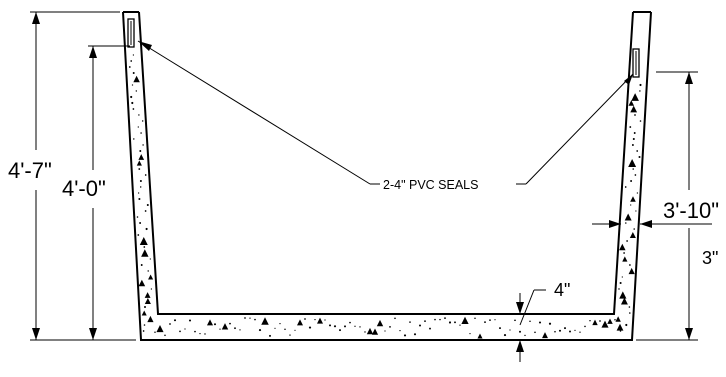 The image size is (726, 377). What do you see at coordinates (636, 63) in the screenshot?
I see `pvc-seal-right` at bounding box center [636, 63].